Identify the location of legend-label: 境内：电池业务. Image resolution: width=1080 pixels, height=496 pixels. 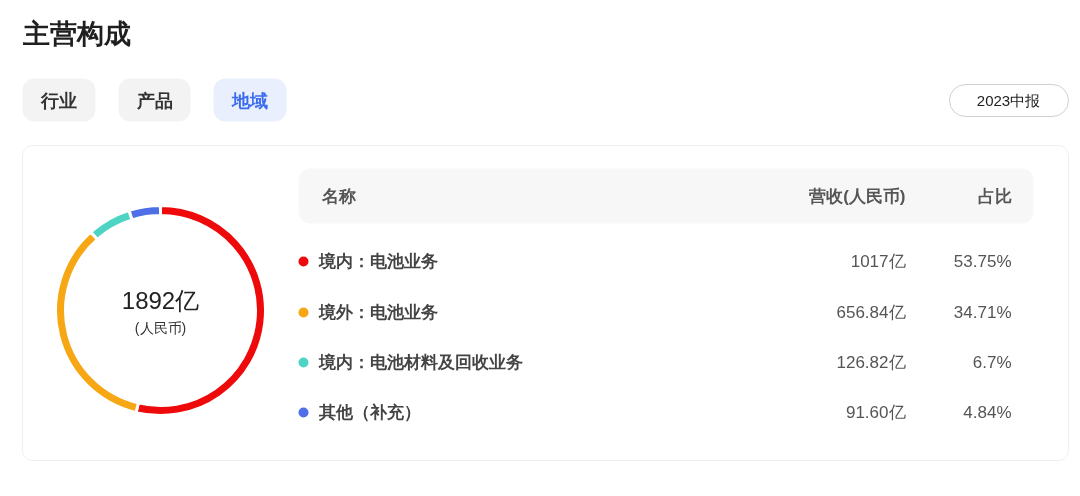
(377, 261).